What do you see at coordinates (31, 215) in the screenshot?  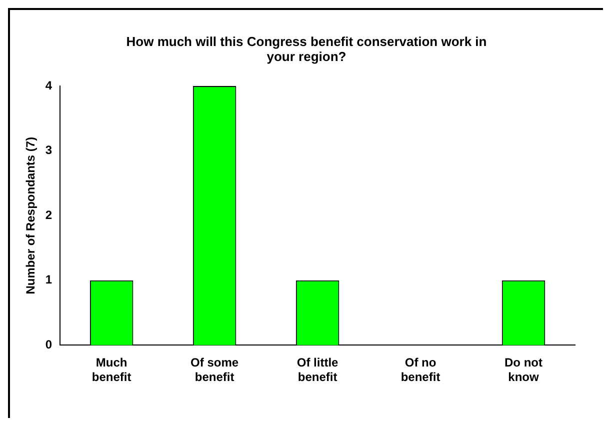 I see `y-axis-title: Number of Respondants (7)` at bounding box center [31, 215].